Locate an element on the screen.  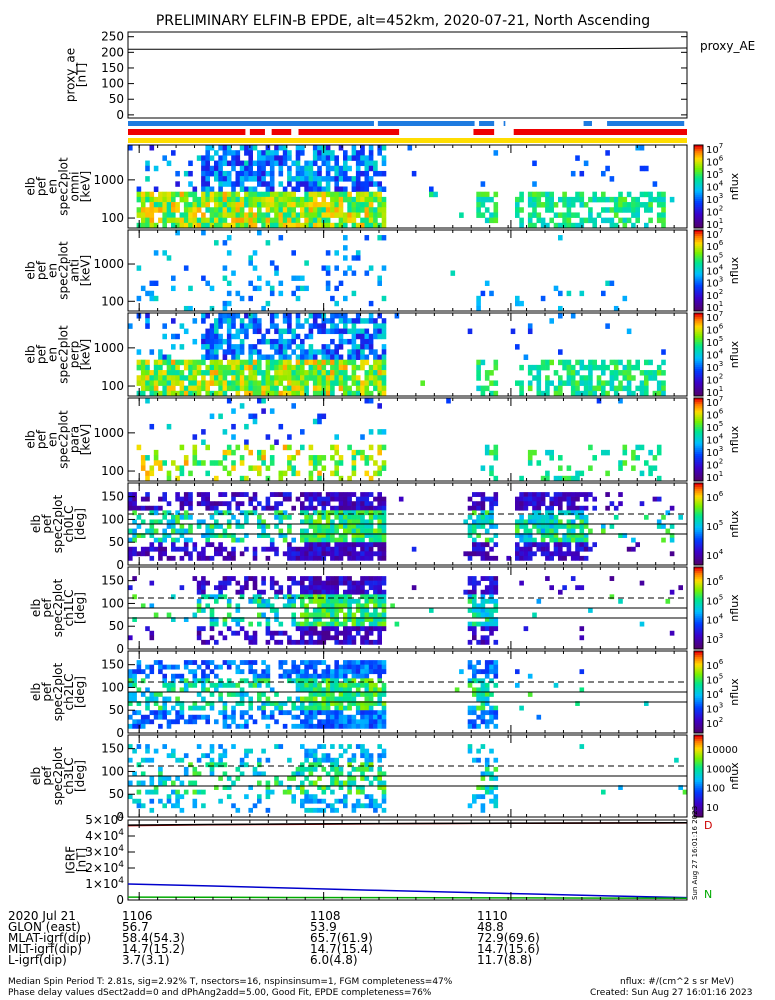
colorbar-label: nflux is located at coordinates (734, 354).